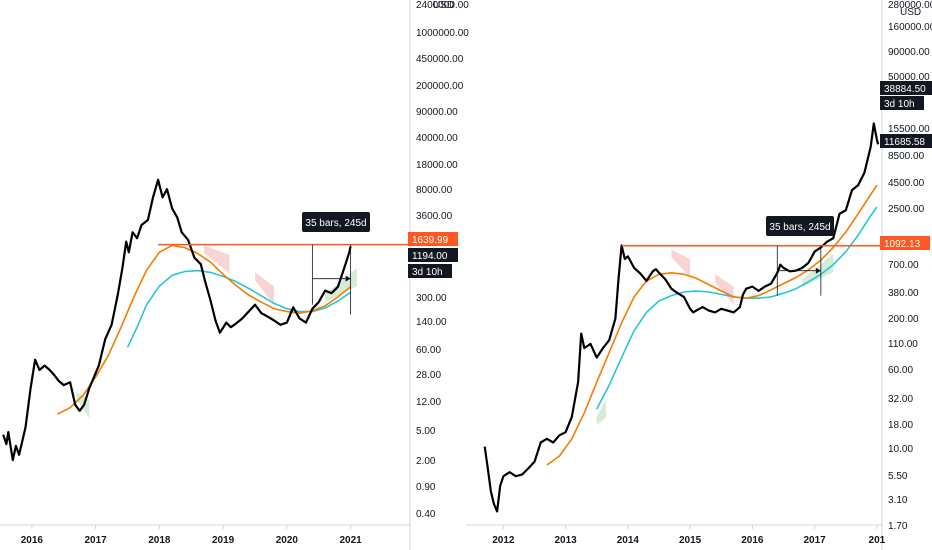 The width and height of the screenshot is (932, 550). Describe the element at coordinates (898, 476) in the screenshot. I see `y-tick-label: 5.50` at that location.